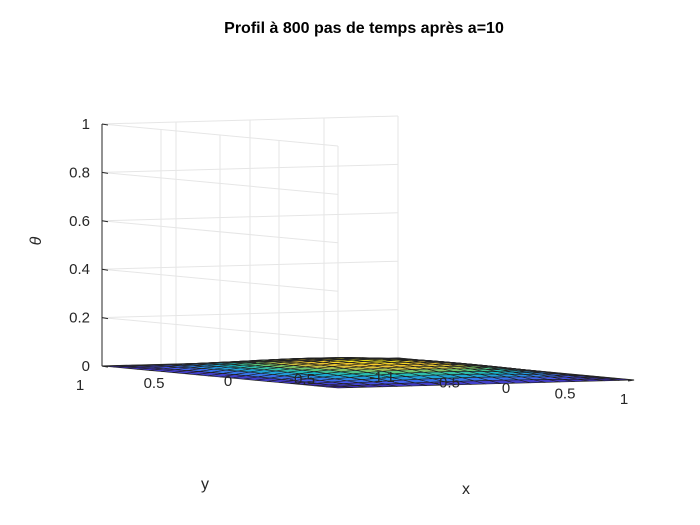 The image size is (700, 525). Describe the element at coordinates (86, 366) in the screenshot. I see `z-tick-label: 0` at that location.